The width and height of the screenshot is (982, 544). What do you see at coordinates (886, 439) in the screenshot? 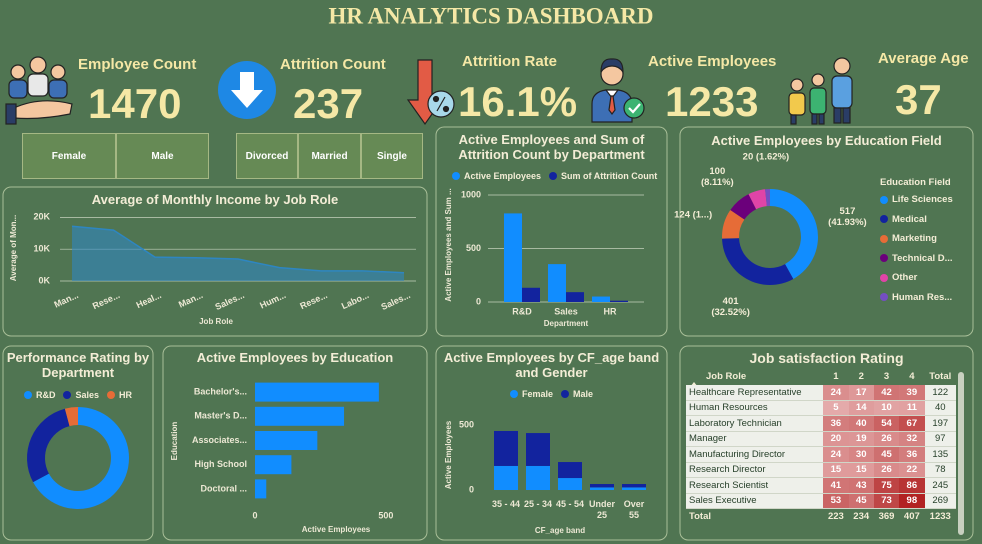
I see `cell: 26` at bounding box center [886, 439].